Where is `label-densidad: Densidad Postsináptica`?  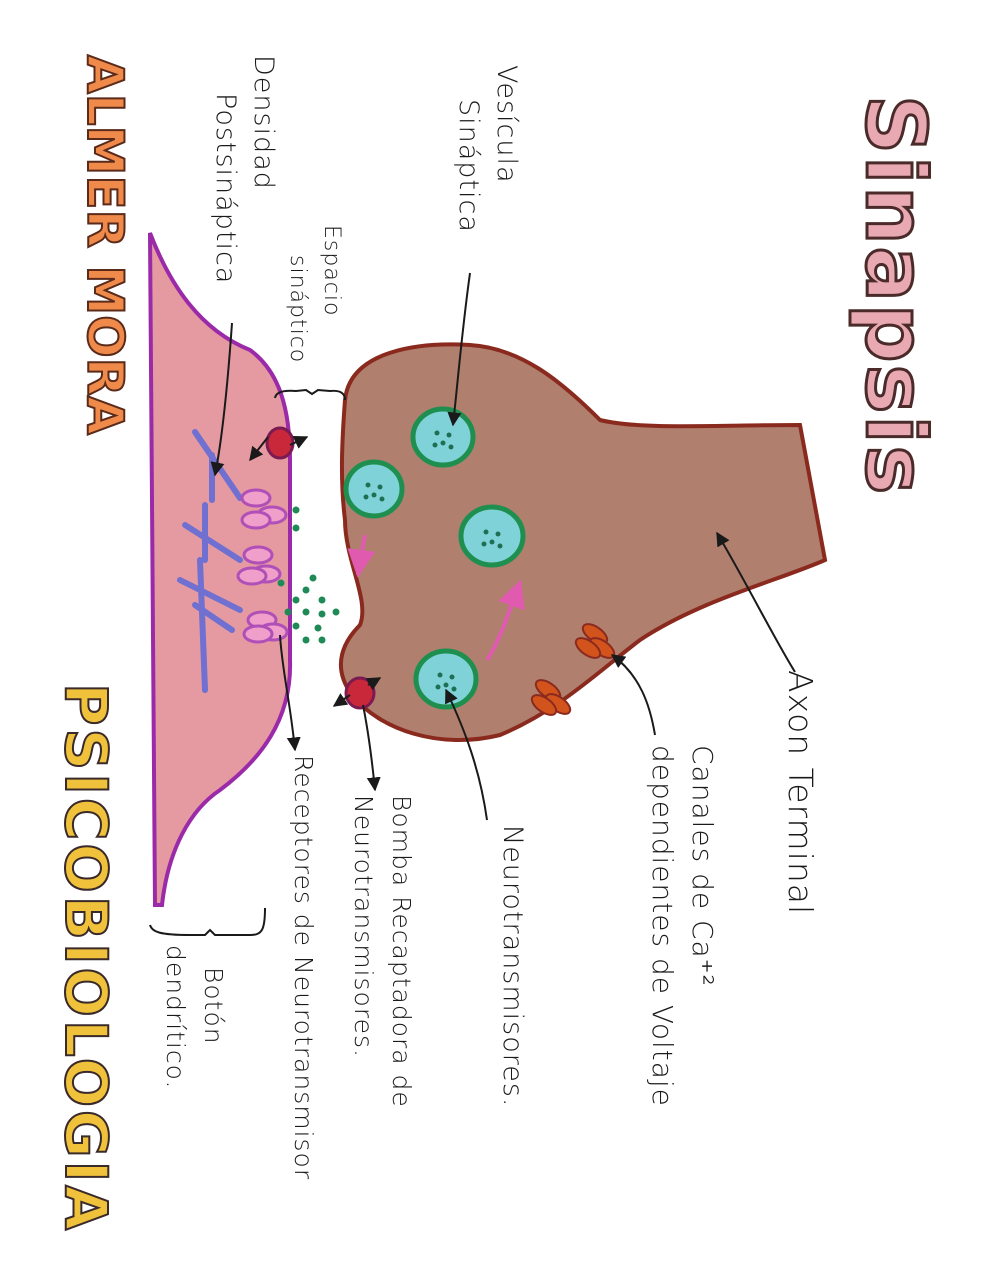
label-densidad: Densidad Postsináptica is located at coordinates (244, 169).